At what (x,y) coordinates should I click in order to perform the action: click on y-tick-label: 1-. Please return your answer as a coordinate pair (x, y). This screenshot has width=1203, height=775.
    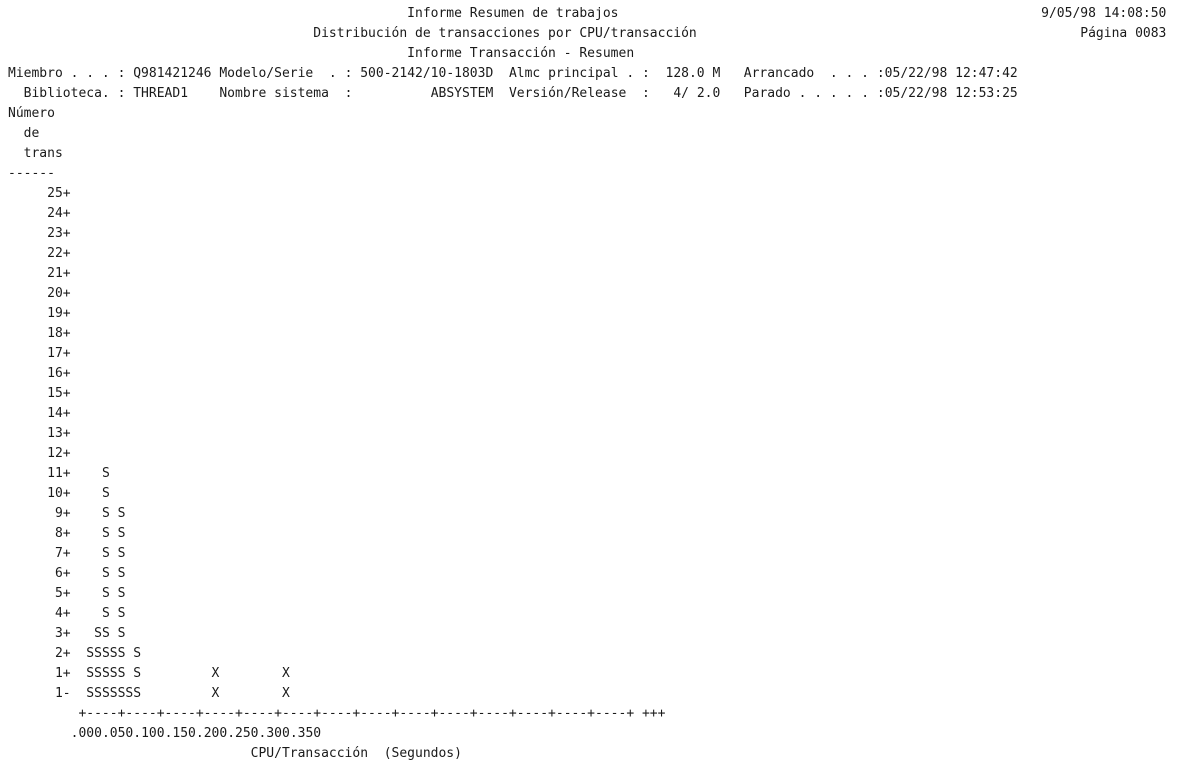
    Looking at the image, I should click on (62, 693).